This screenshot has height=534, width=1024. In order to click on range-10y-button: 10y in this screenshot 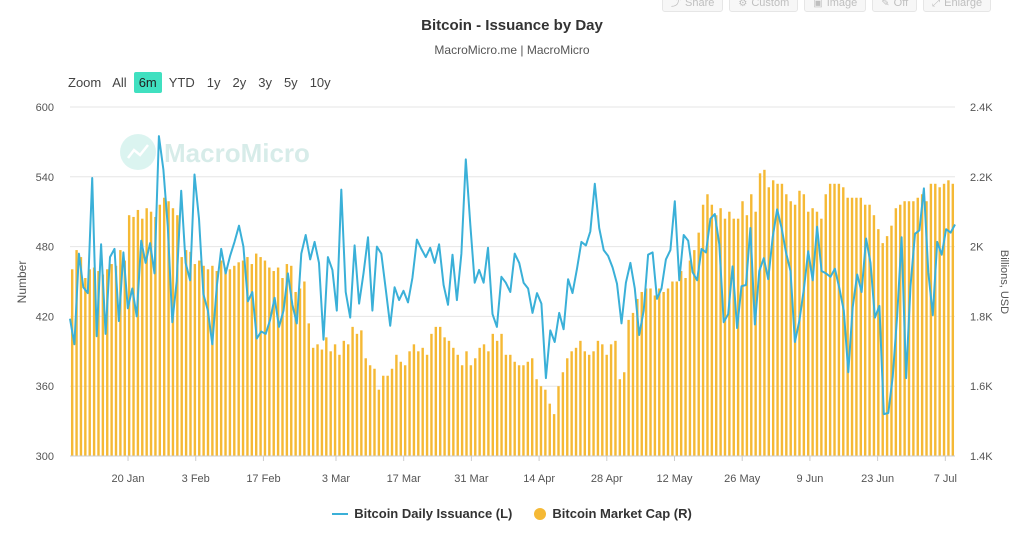, I will do `click(320, 82)`.